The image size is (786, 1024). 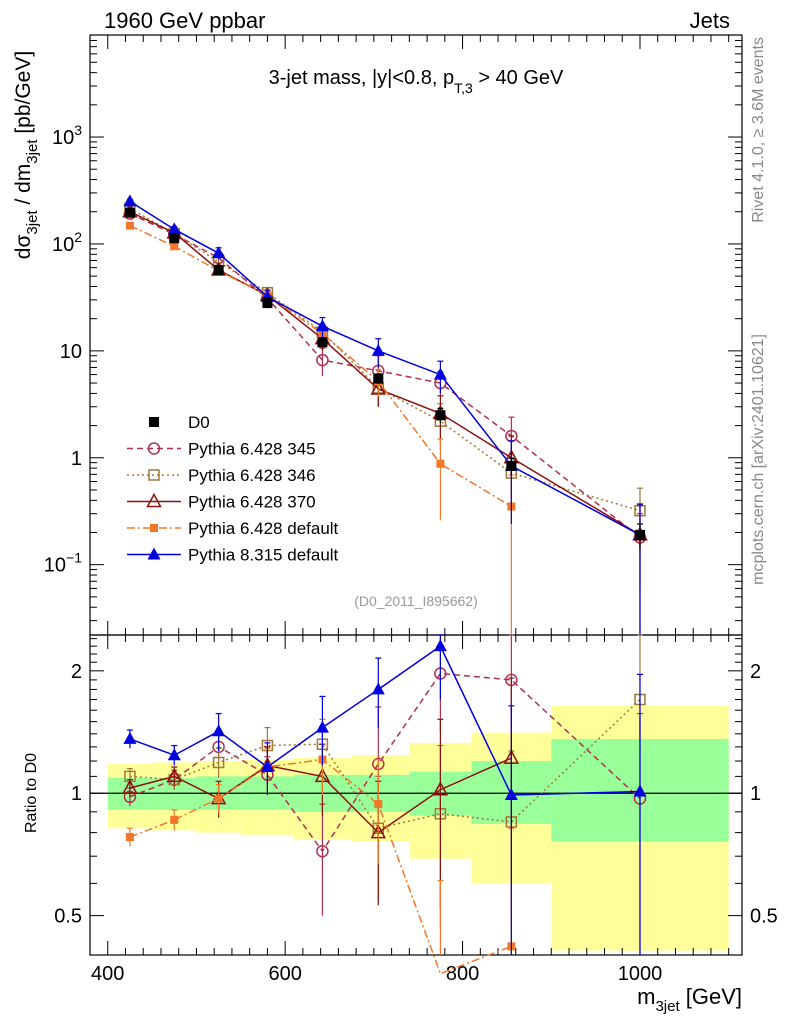 I want to click on ratio-y-tick-label-left: 0.5, so click(x=68, y=917).